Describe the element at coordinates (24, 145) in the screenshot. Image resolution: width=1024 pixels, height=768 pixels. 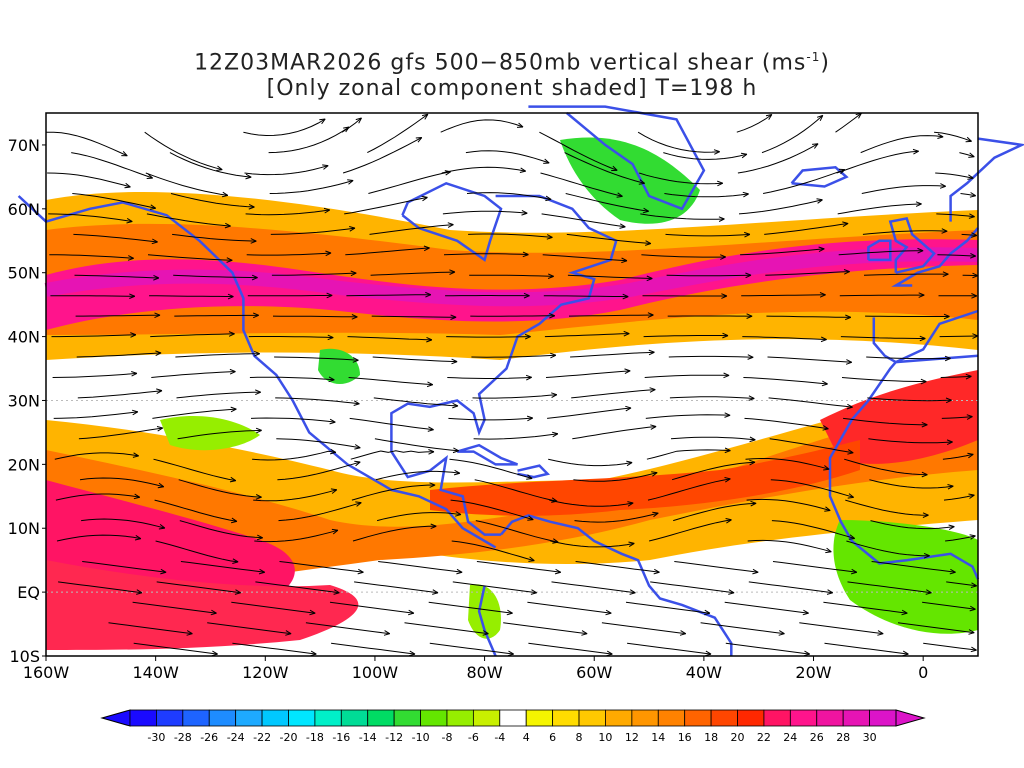
I see `lat-label-70N: 70N` at that location.